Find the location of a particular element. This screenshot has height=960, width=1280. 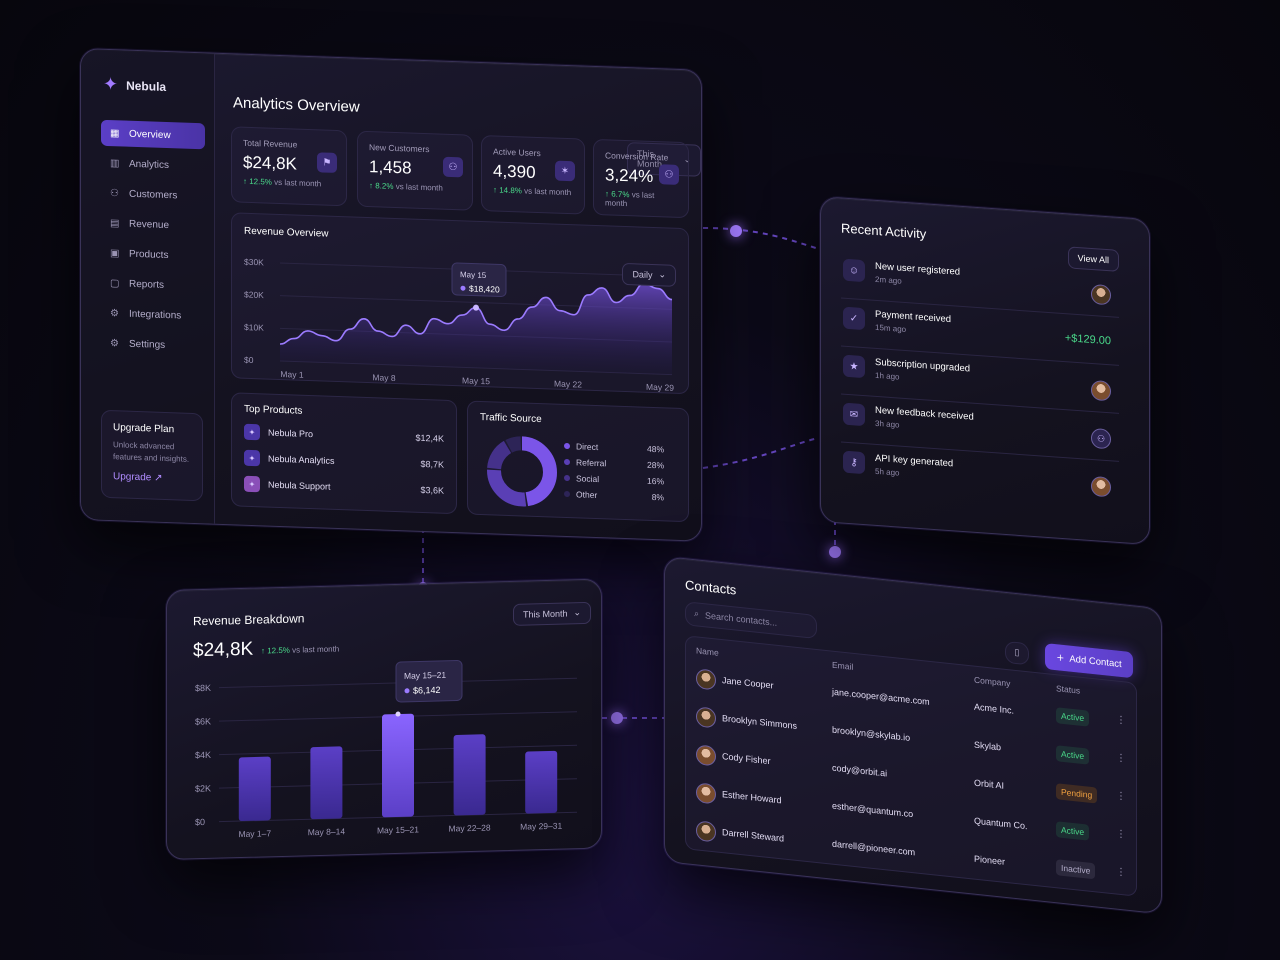

sidebar-item-label: Reports is located at coordinates (147, 284).